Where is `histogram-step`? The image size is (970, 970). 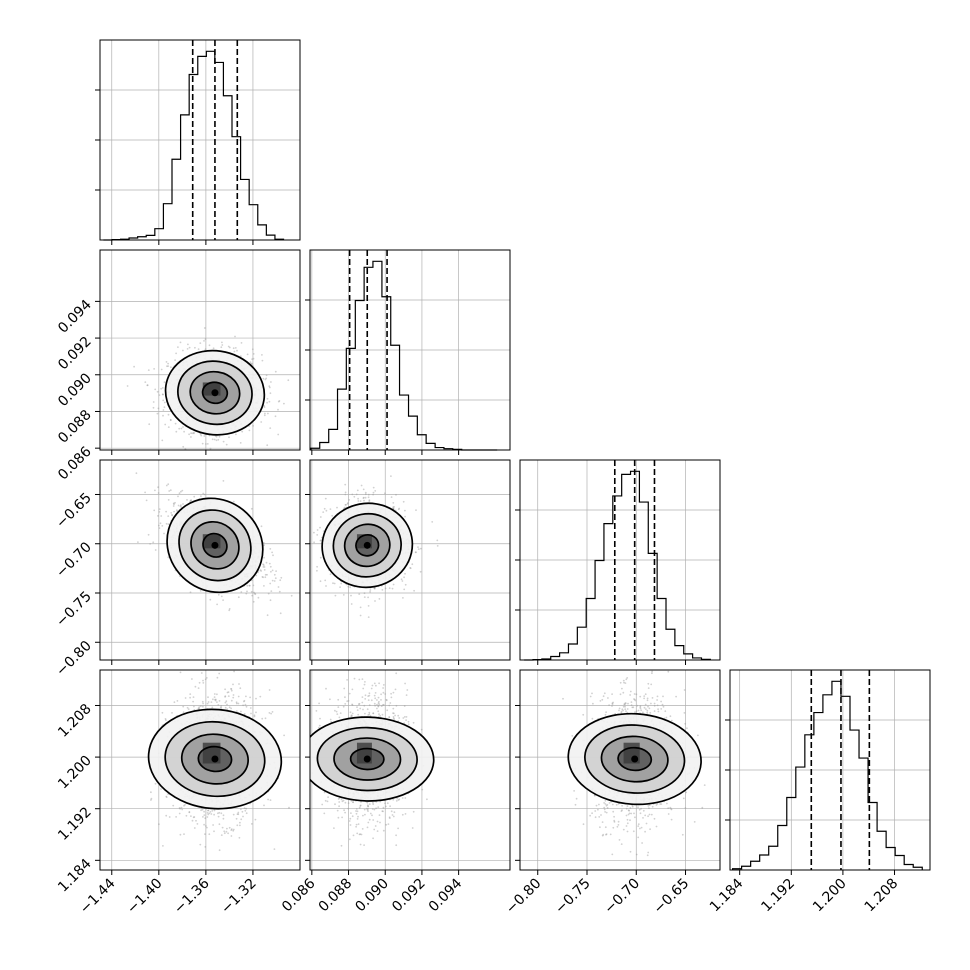
histogram-step is located at coordinates (194, 145).